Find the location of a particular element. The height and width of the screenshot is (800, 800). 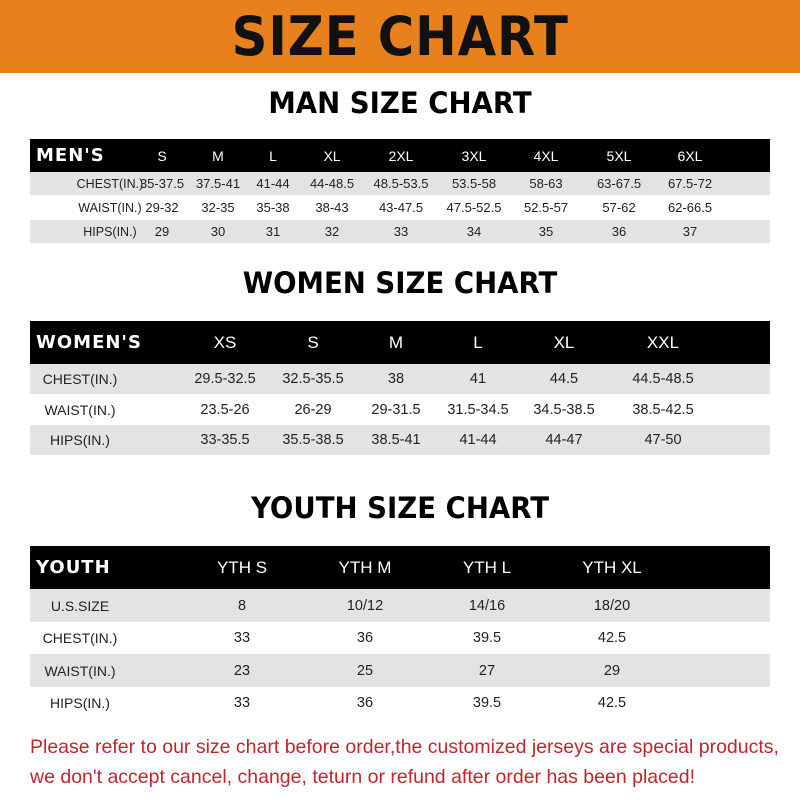

size-value: 35-38 is located at coordinates (273, 207).